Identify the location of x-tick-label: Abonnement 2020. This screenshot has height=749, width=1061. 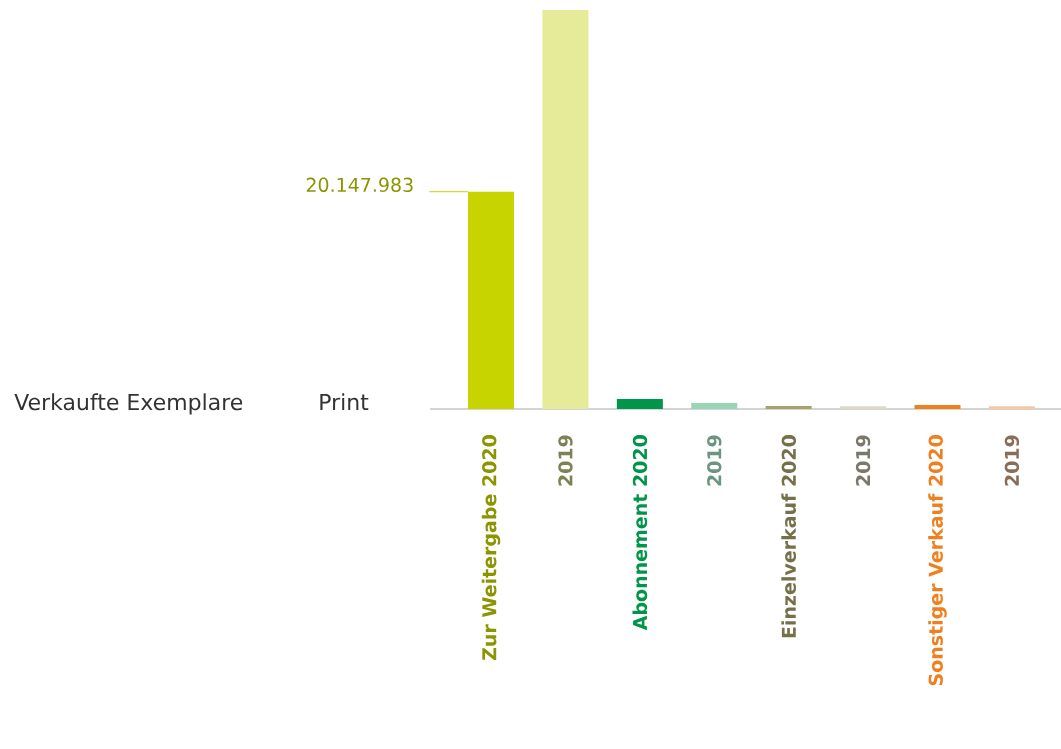
(640, 533).